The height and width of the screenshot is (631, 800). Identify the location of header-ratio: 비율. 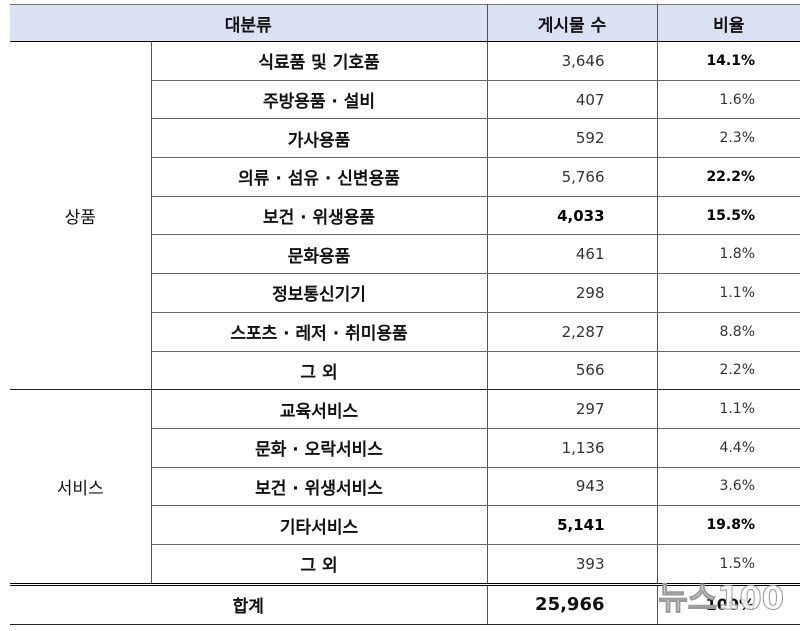
(728, 23).